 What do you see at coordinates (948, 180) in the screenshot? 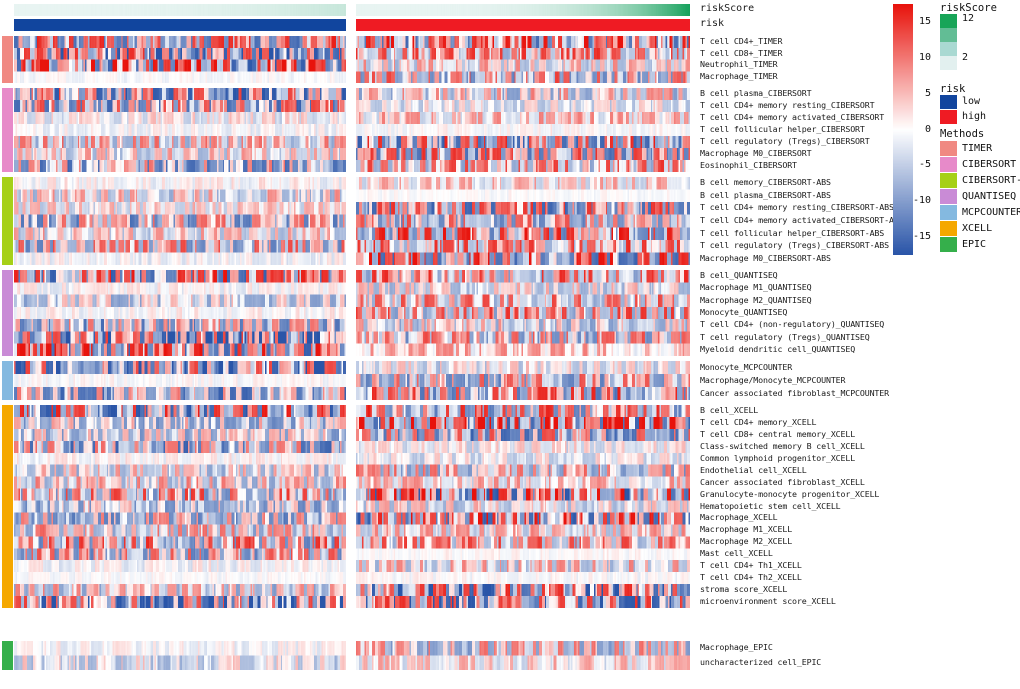
I see `method-swatch-cibersort-abs` at bounding box center [948, 180].